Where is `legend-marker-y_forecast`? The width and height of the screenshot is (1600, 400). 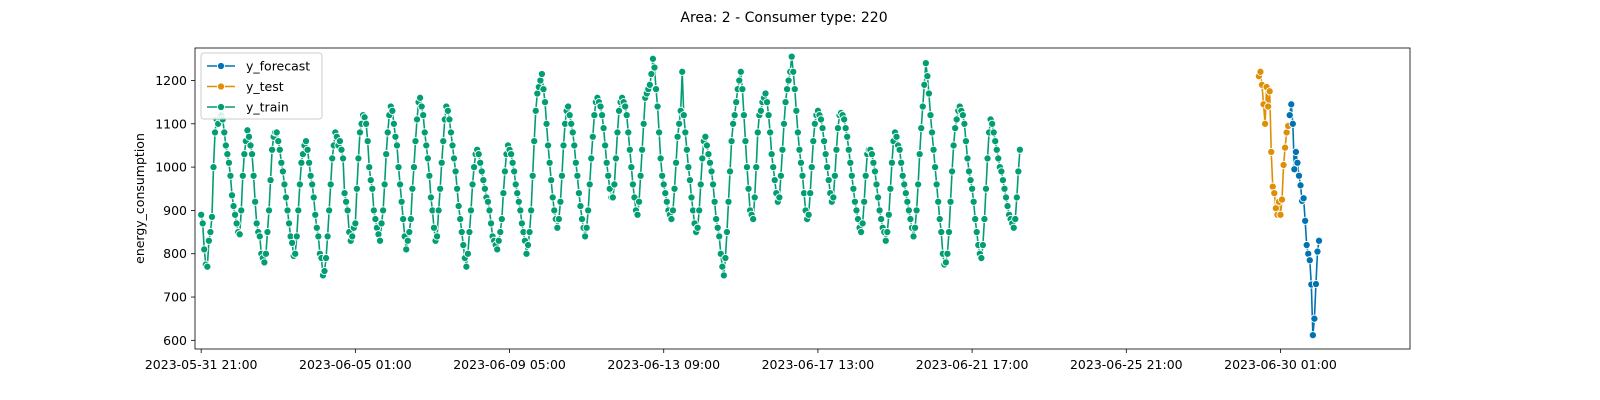
legend-marker-y_forecast is located at coordinates (221, 66).